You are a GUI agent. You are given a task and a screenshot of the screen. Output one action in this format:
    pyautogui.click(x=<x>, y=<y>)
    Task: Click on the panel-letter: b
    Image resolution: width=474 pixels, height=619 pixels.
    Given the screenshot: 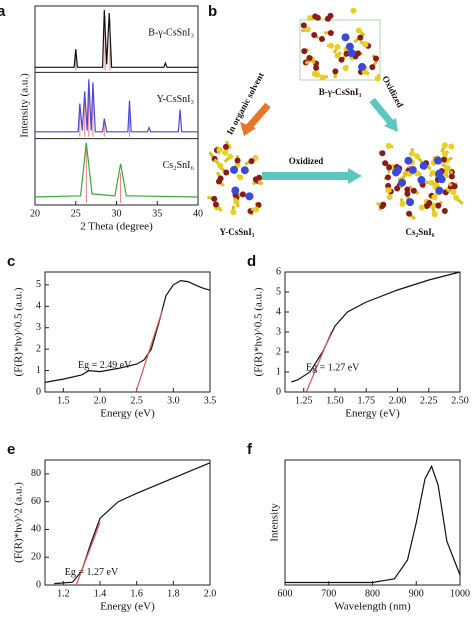 What is the action you would take?
    pyautogui.click(x=212, y=11)
    